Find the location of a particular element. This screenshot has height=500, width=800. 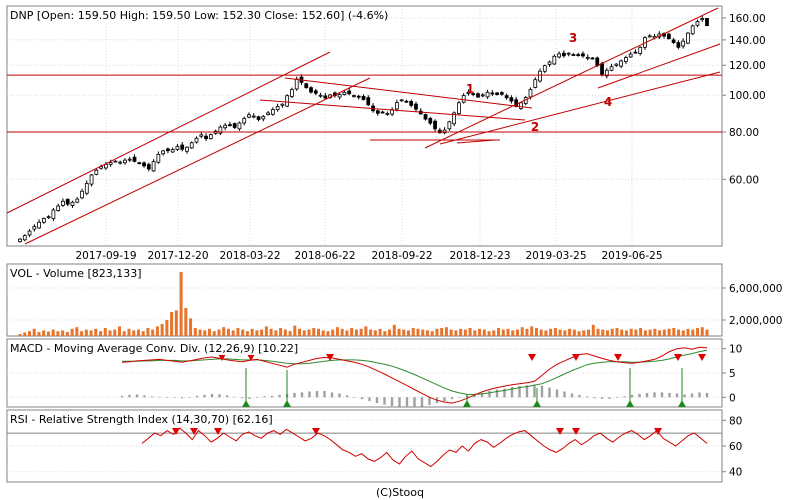

volume-title-bg is located at coordinates (69, 272).